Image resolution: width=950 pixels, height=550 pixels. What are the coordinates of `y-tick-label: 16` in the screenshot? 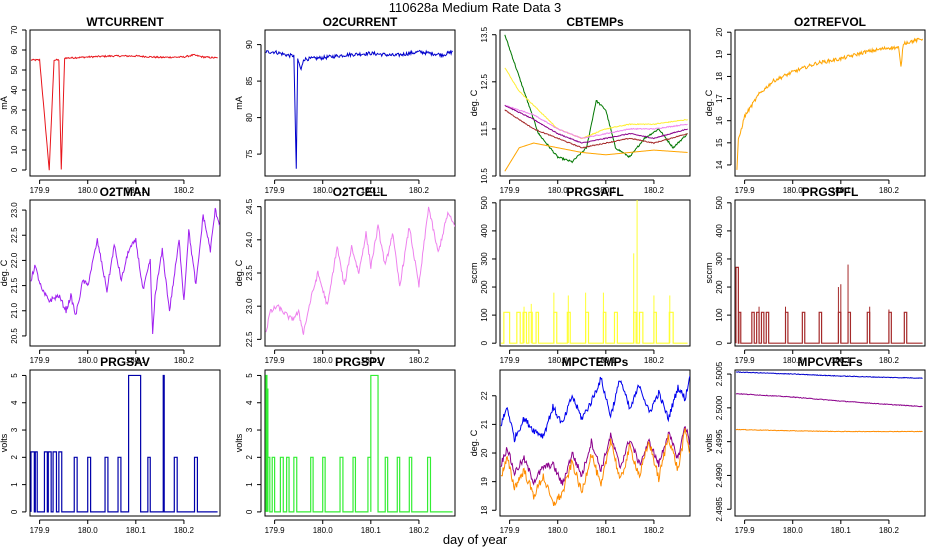 It's located at (719, 120).